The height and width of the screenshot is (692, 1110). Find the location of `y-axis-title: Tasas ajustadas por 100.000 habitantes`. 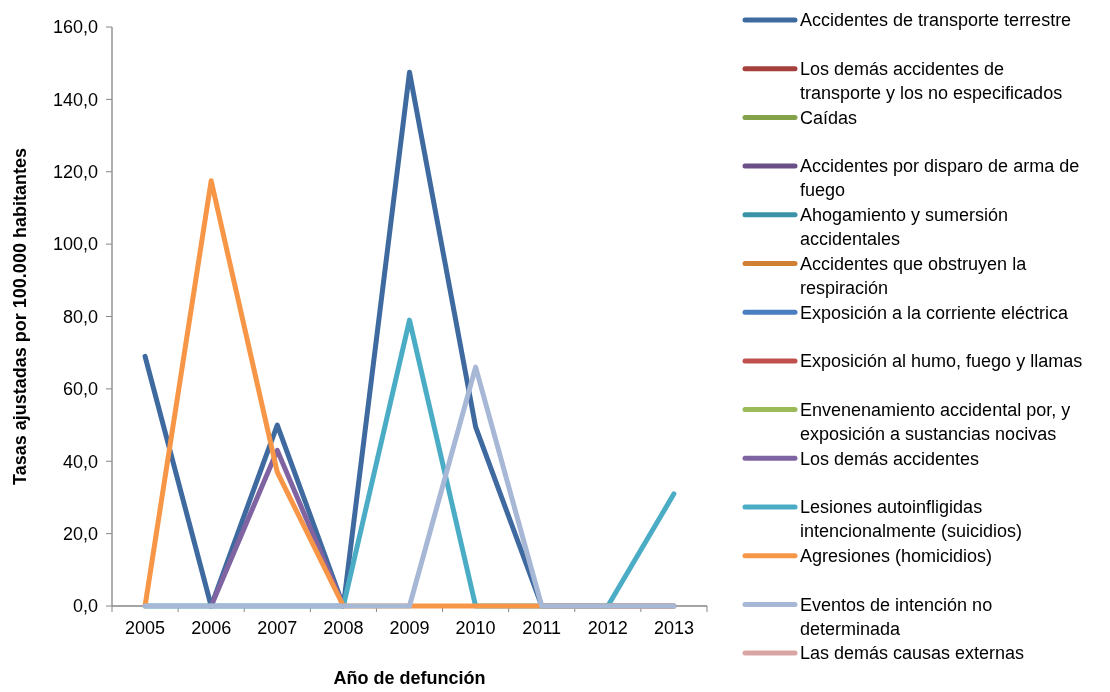

y-axis-title: Tasas ajustadas por 100.000 habitantes is located at coordinates (20, 316).